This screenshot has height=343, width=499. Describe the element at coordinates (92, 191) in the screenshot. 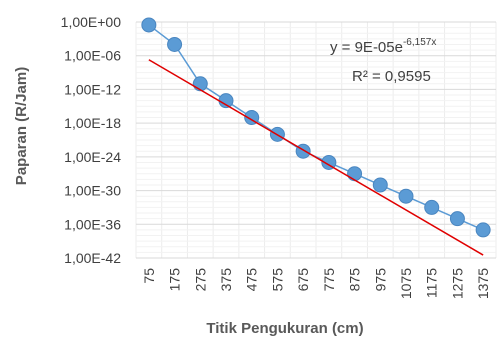

I see `y-tick-label: 1,00E-30` at that location.